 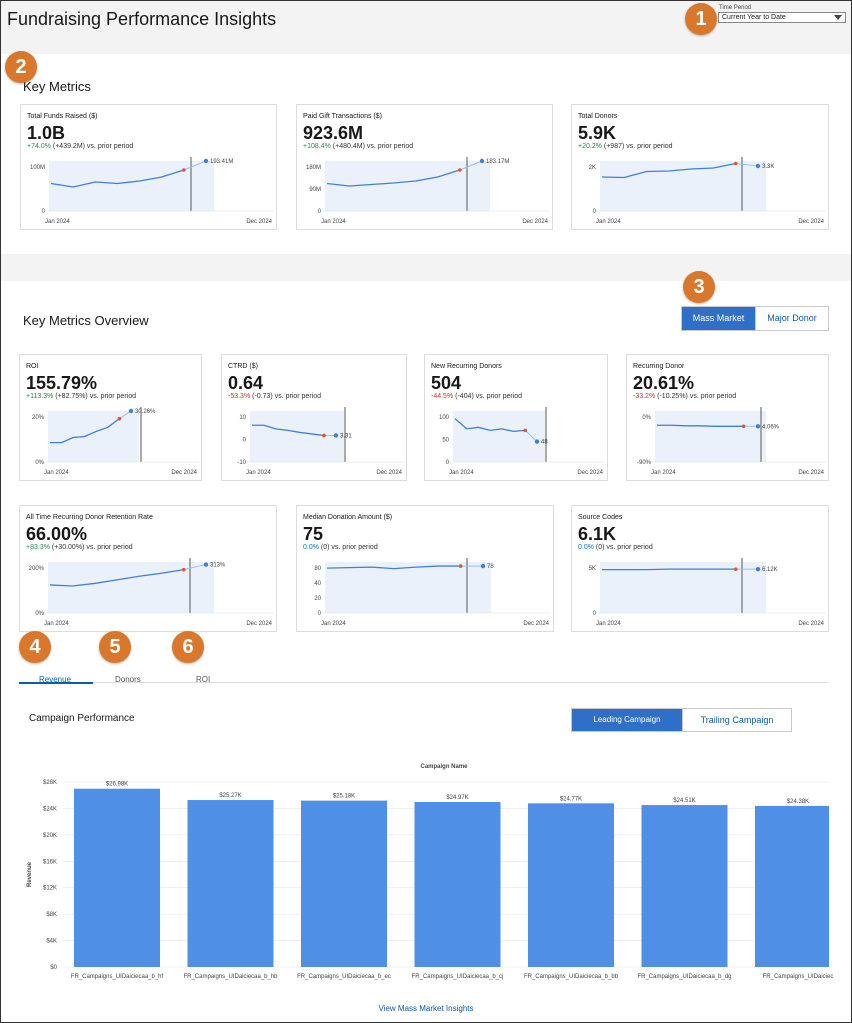 What do you see at coordinates (21, 67) in the screenshot?
I see `callout-badge-2: 2` at bounding box center [21, 67].